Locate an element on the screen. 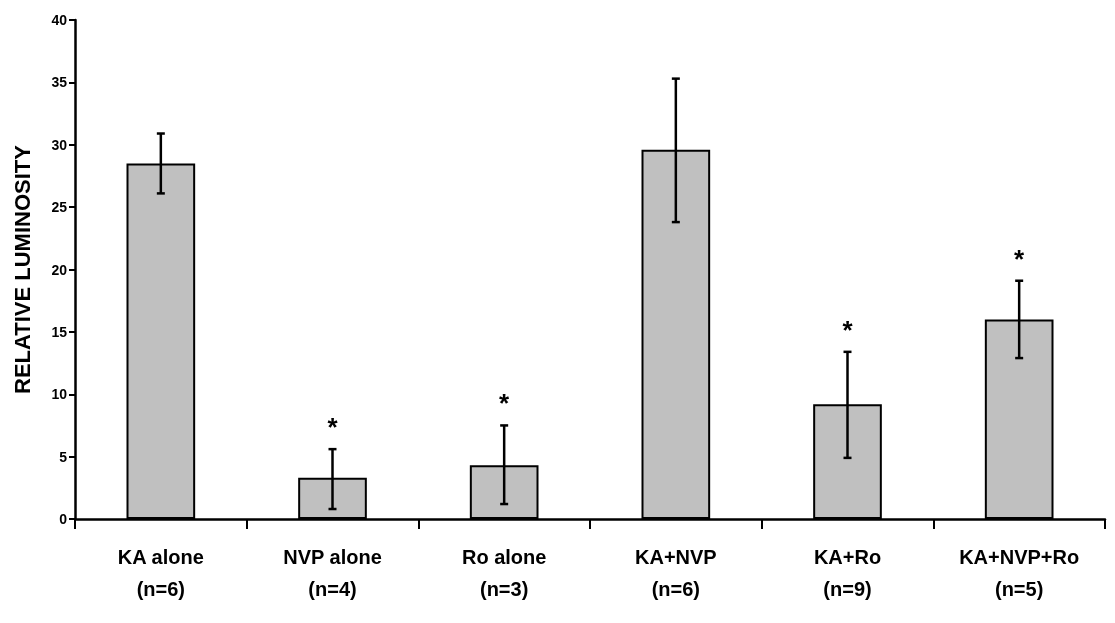 The width and height of the screenshot is (1115, 623). x-tick-label: NVP alone (n=4) is located at coordinates (332, 573).